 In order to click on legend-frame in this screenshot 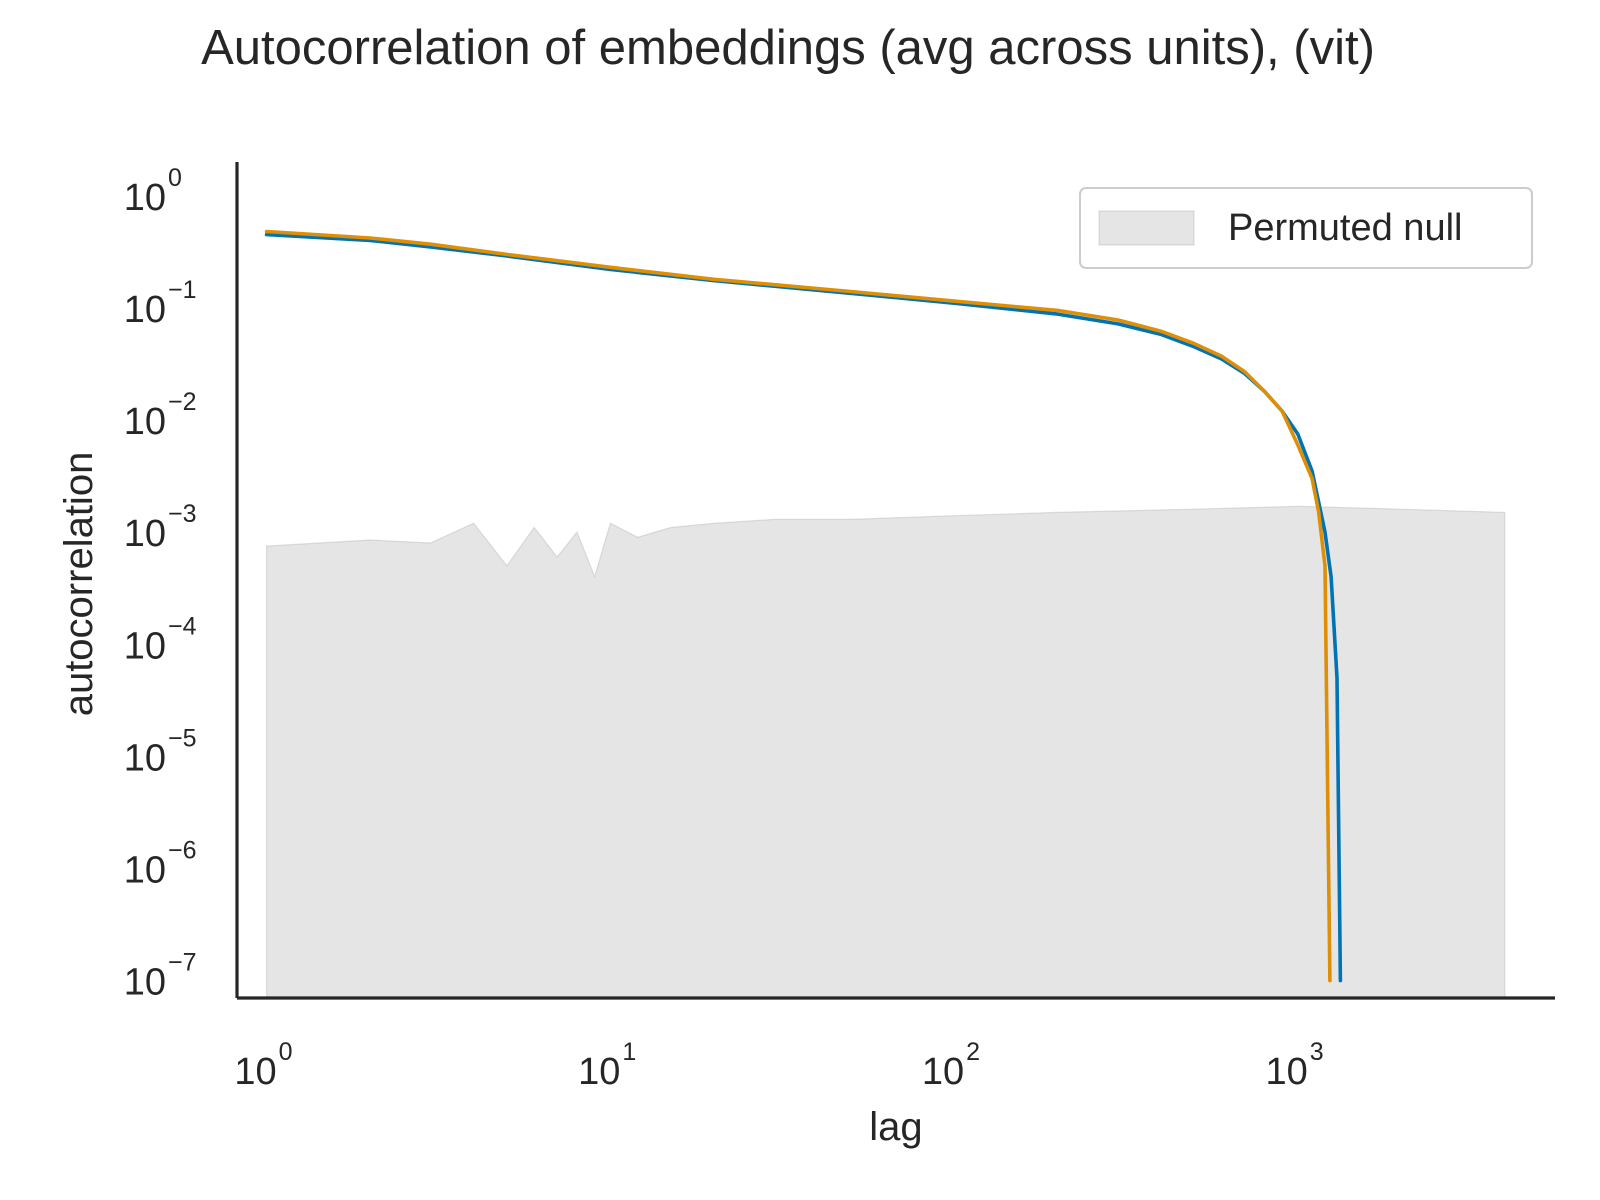, I will do `click(1306, 228)`.